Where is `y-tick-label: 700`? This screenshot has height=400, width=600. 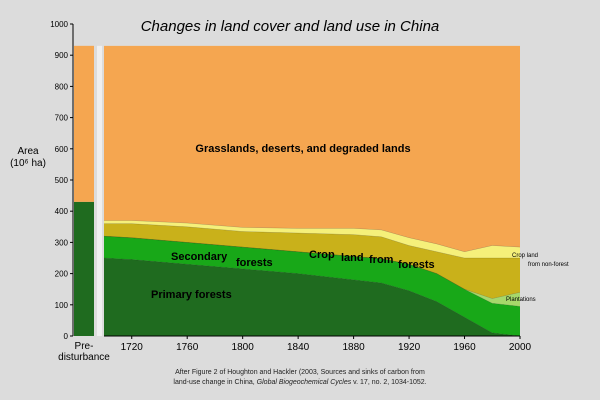
y-tick-label: 700 is located at coordinates (62, 118).